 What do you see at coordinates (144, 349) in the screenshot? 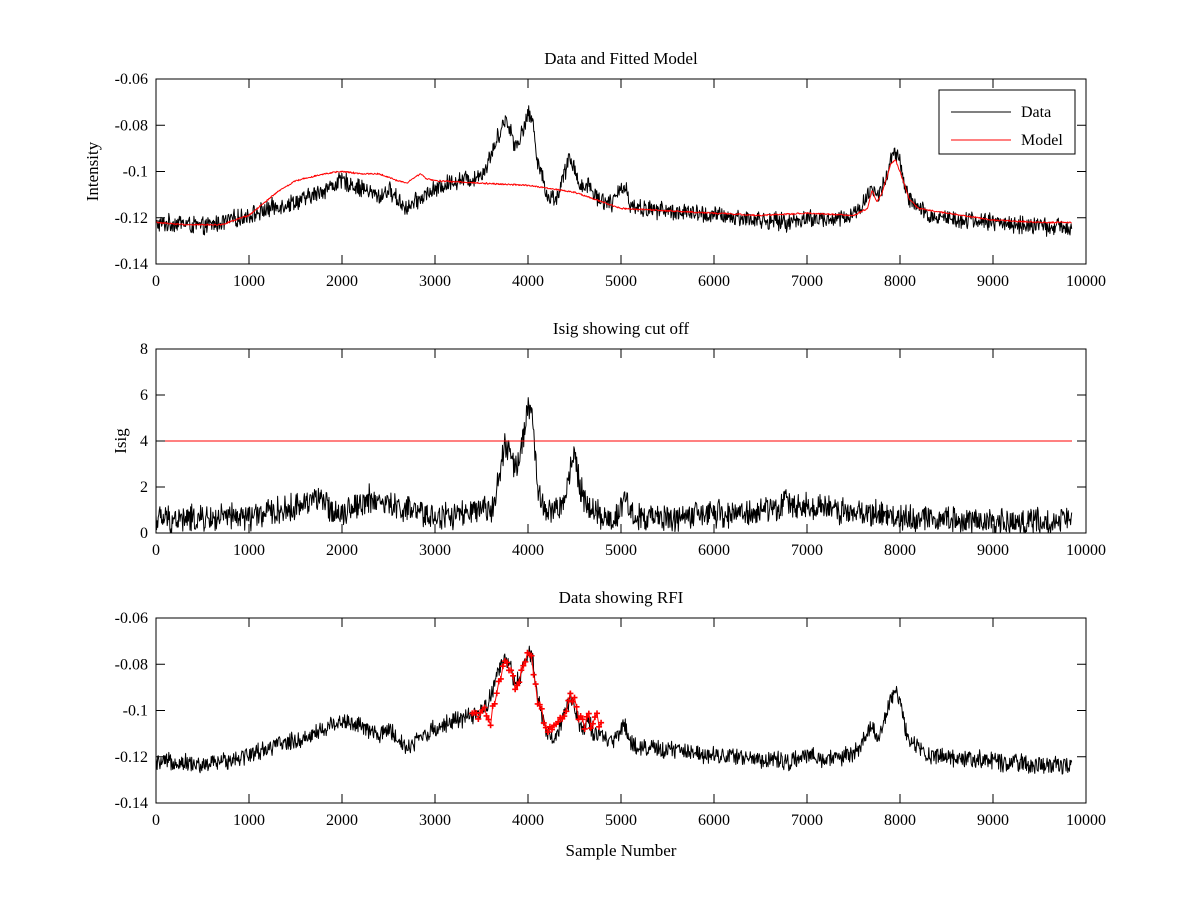
I see `y-tick-label: 8` at bounding box center [144, 349].